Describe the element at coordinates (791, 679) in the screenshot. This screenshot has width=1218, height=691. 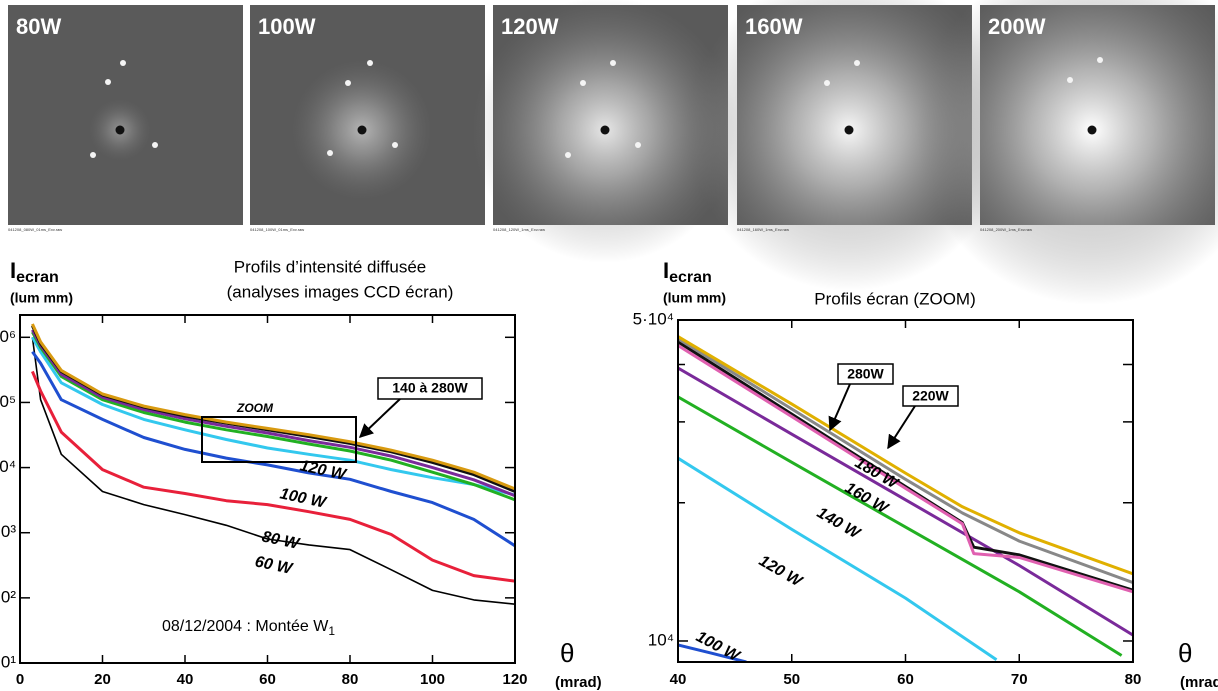
I see `x-tick-label: 50` at that location.